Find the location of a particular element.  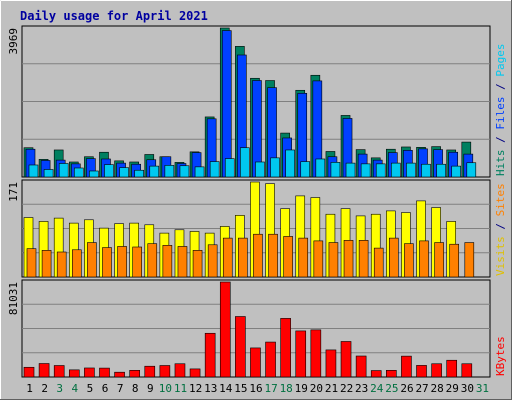

x-tick-label-day-1: 1 is located at coordinates (29, 388).